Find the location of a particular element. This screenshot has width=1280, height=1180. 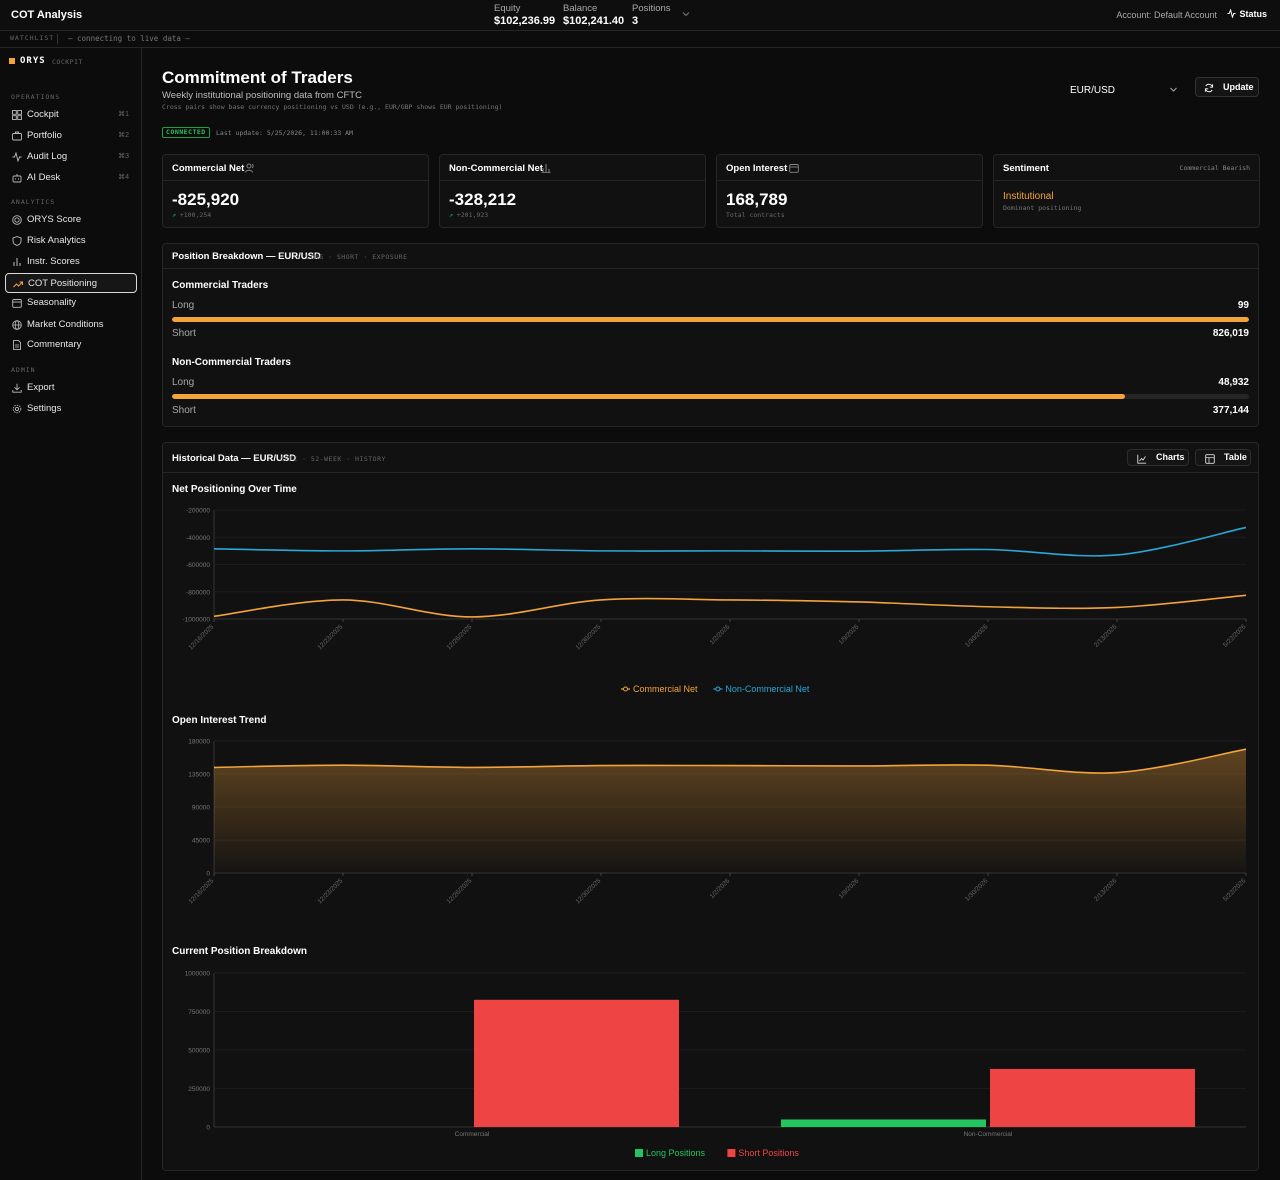

sidebar-item-cot-positioning: COT Positioning is located at coordinates (71, 283).